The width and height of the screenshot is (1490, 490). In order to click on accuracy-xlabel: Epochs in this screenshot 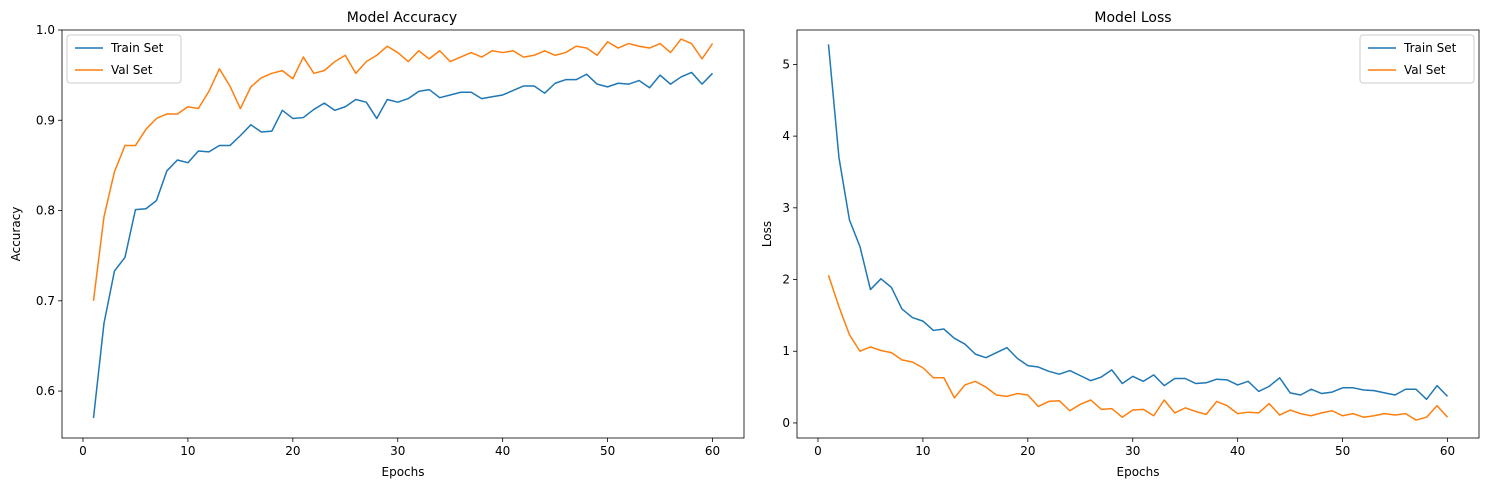, I will do `click(403, 472)`.